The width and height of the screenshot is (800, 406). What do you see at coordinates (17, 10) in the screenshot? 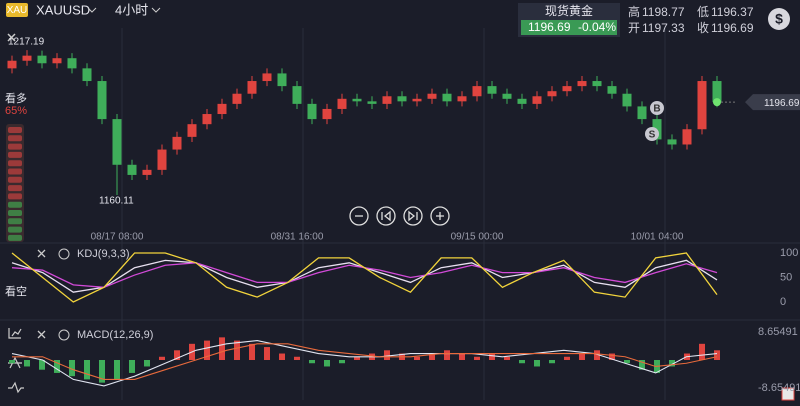
I see `badge-bg` at bounding box center [17, 10].